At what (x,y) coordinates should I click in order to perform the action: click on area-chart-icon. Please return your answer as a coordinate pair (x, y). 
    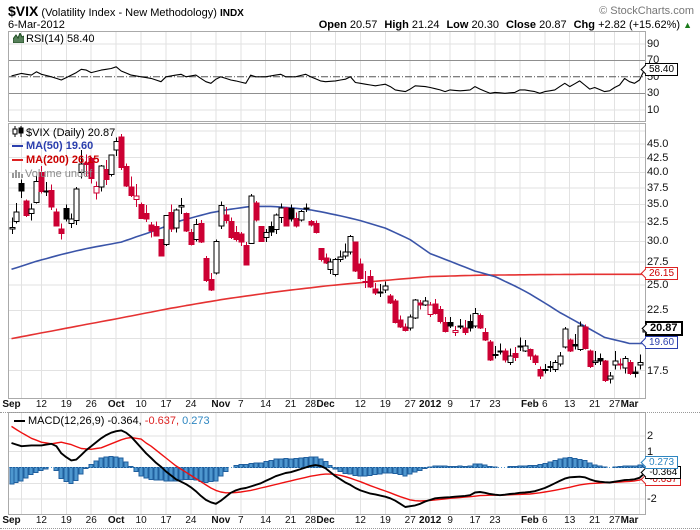
    Looking at the image, I should click on (18, 38).